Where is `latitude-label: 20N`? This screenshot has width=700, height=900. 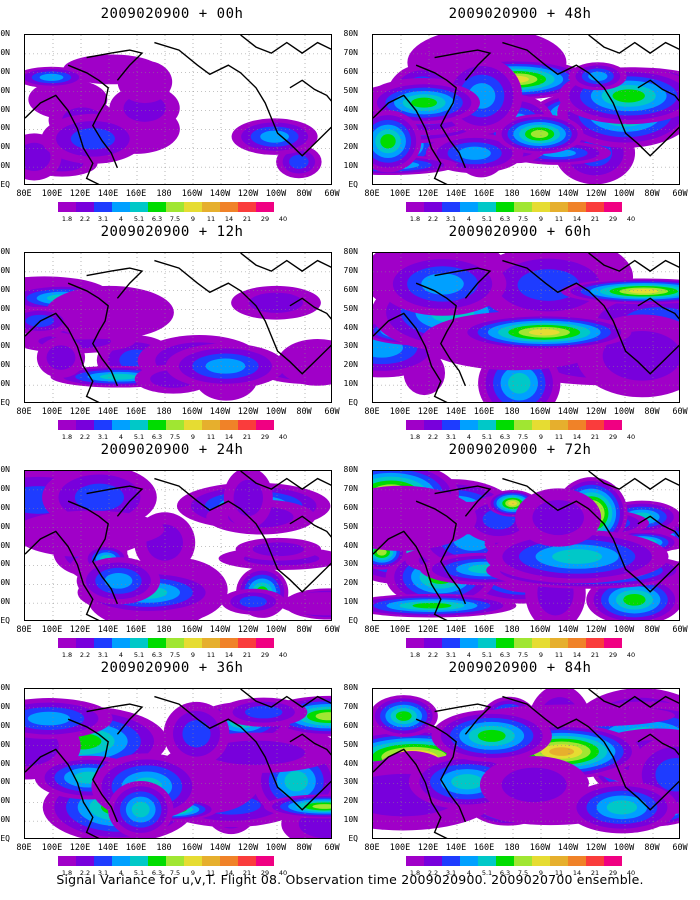
latitude-label: 20N is located at coordinates (350, 365).